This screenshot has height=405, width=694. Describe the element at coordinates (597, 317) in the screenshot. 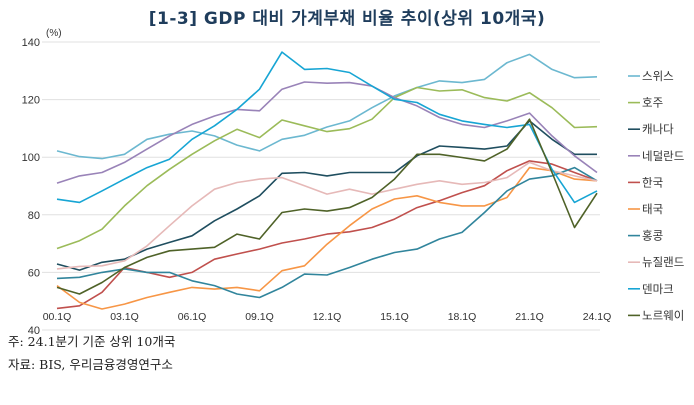

I see `x-tick-label: 24.1Q` at that location.